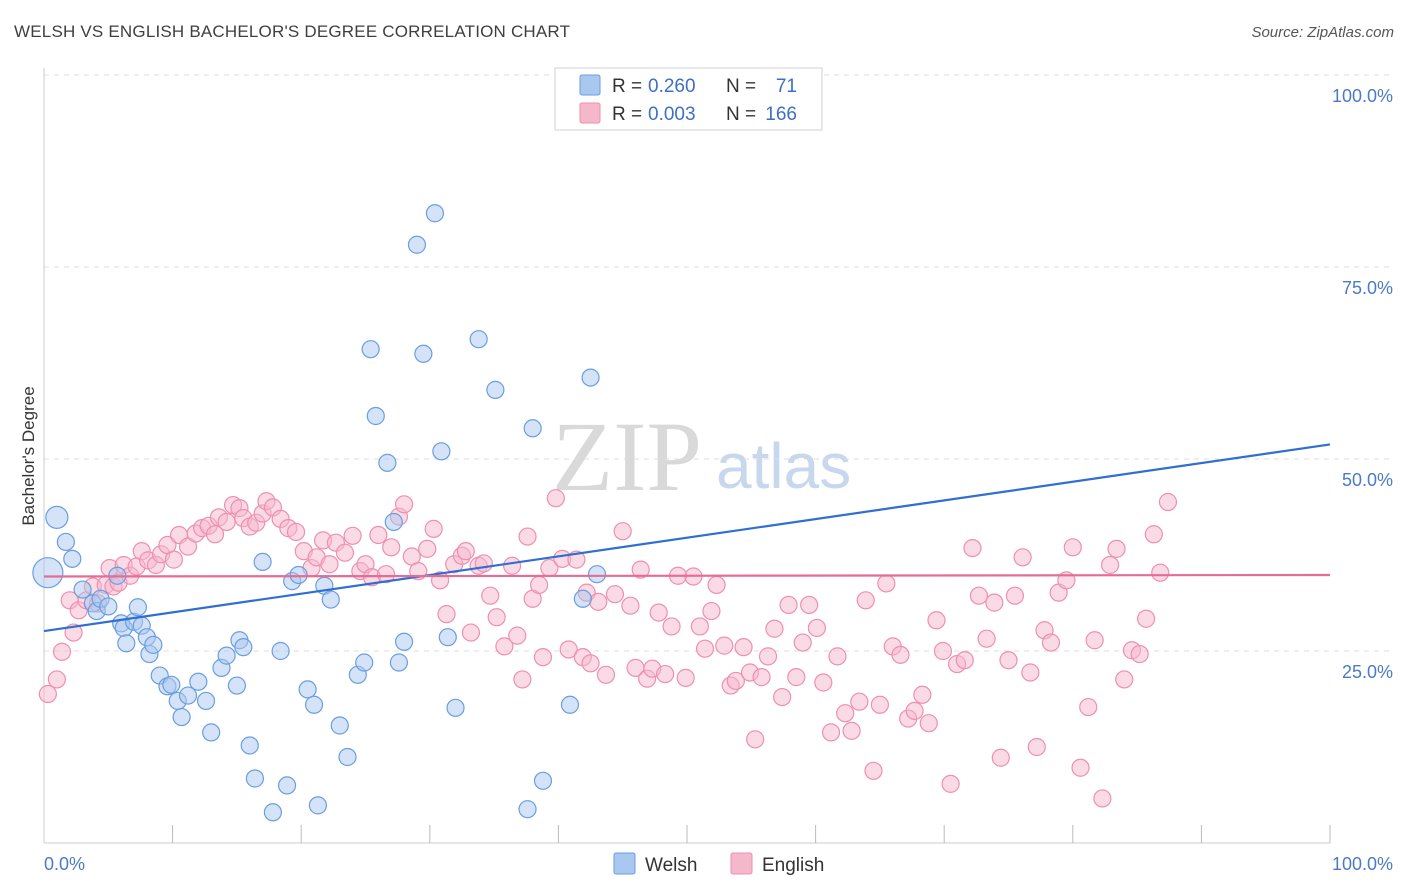 The width and height of the screenshot is (1406, 892). I want to click on x-tick-label-100: 100.0%, so click(1362, 864).